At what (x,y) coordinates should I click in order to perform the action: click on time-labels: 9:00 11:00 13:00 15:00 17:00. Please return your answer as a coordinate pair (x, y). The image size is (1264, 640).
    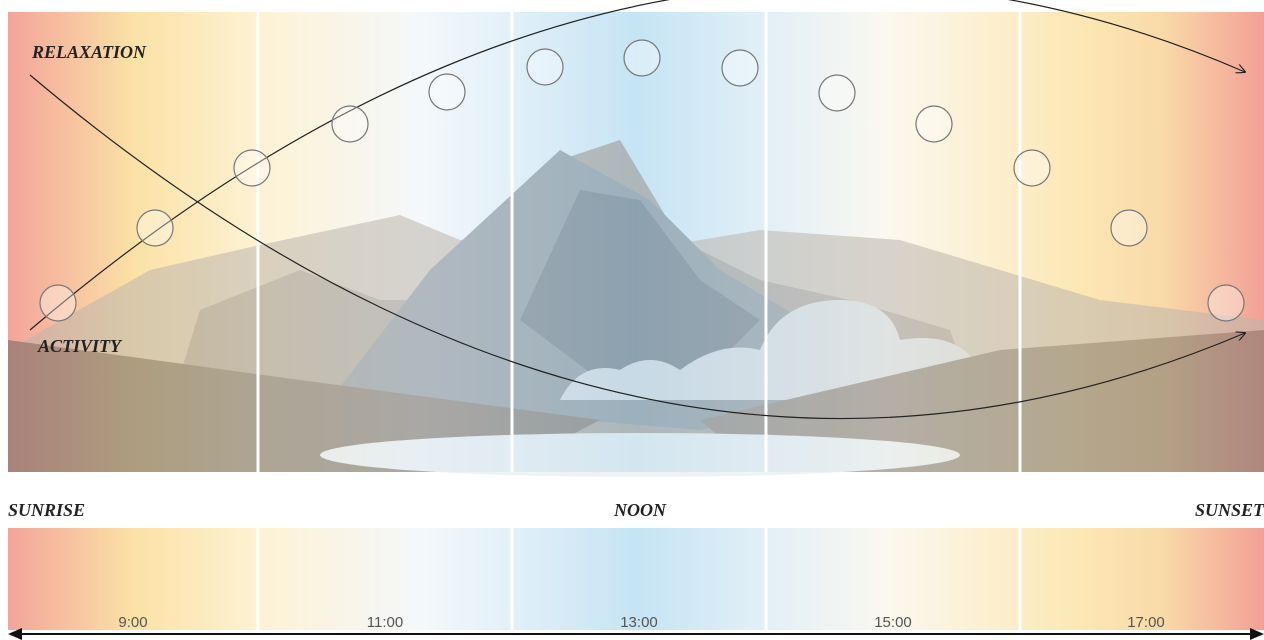
    Looking at the image, I should click on (641, 622).